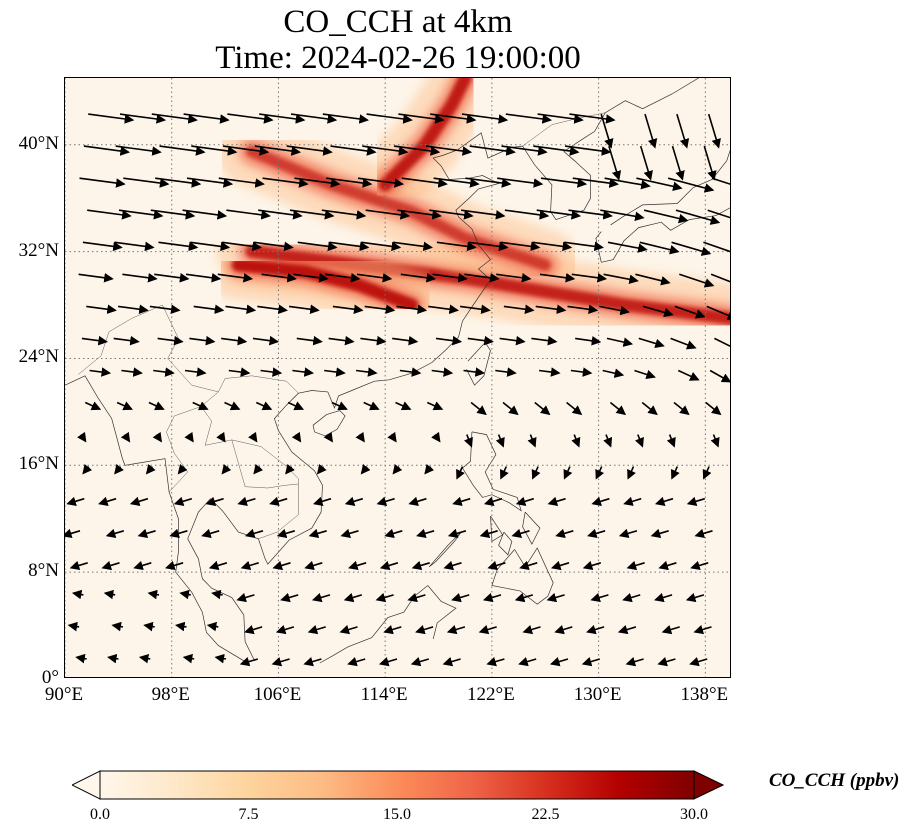 The height and width of the screenshot is (836, 921). What do you see at coordinates (277, 694) in the screenshot?
I see `longitude-tick-label: 106°E` at bounding box center [277, 694].